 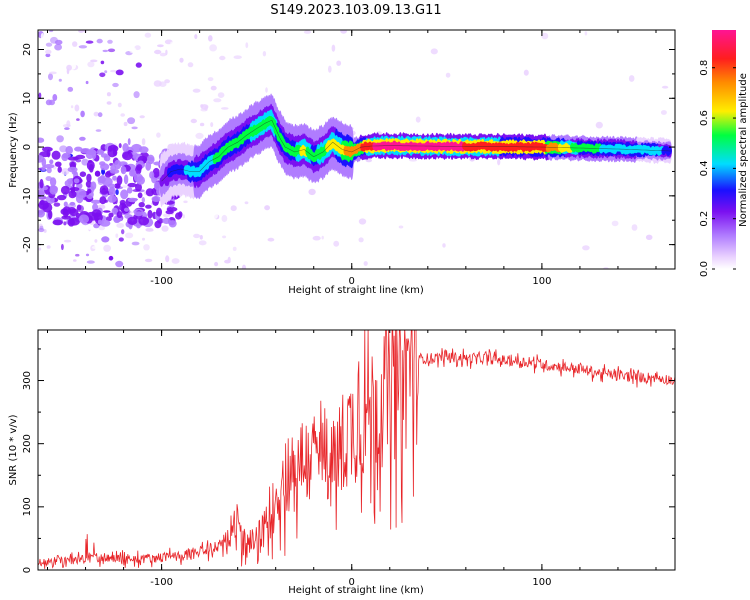 I want to click on y-tick-label: 0, so click(x=27, y=147).